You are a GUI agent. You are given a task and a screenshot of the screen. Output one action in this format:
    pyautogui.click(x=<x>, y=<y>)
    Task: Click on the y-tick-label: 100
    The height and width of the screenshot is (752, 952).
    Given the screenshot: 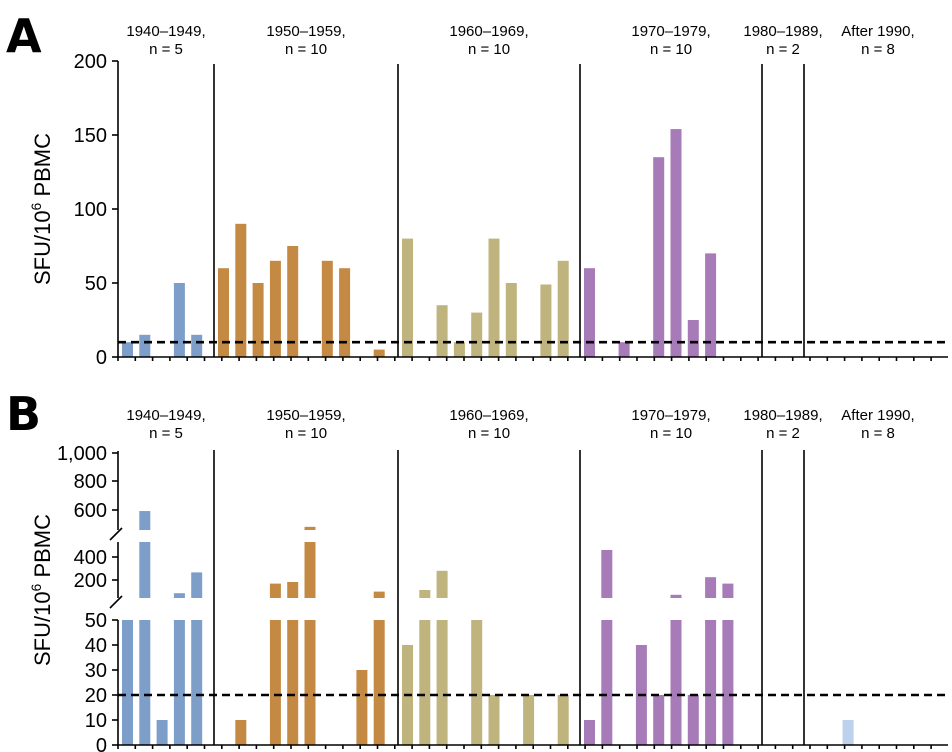 What is the action you would take?
    pyautogui.click(x=90, y=210)
    